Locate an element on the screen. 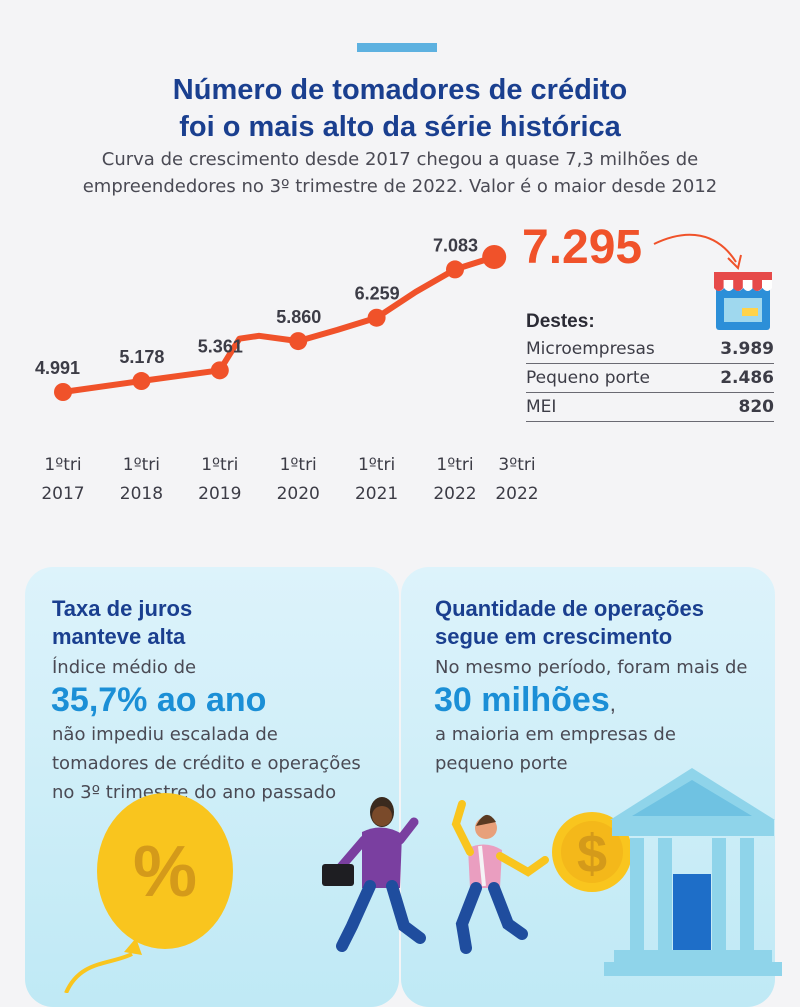  table-row: Microempresas 3.989 is located at coordinates (650, 349).